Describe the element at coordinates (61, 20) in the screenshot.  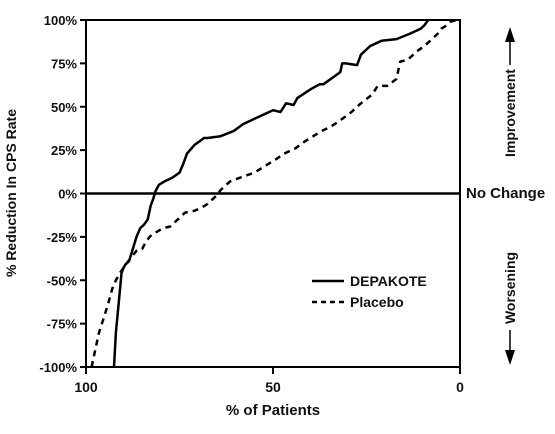
I see `y-tick-label: 100%` at that location.